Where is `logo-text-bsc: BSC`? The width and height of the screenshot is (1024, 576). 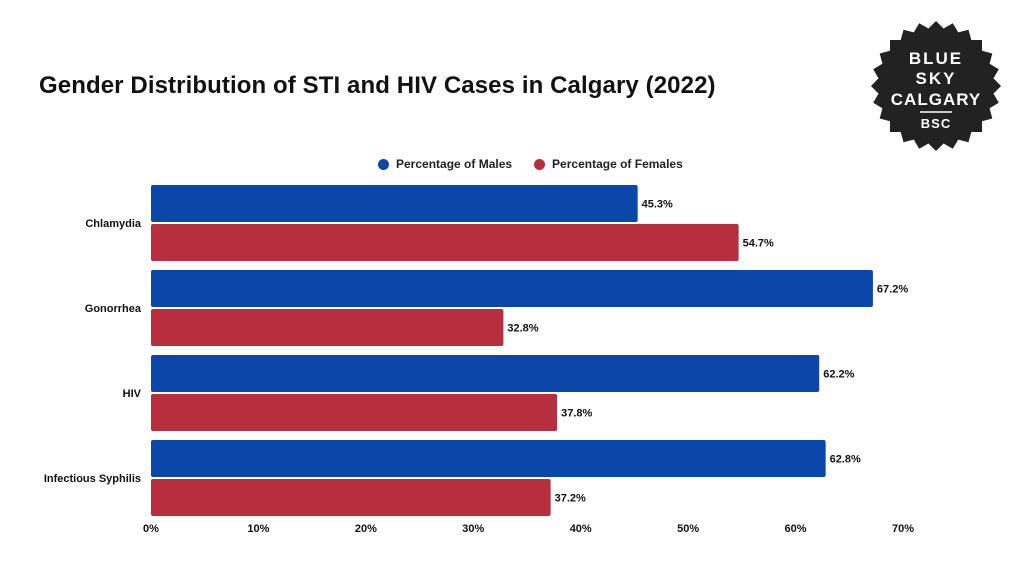 logo-text-bsc: BSC is located at coordinates (936, 123).